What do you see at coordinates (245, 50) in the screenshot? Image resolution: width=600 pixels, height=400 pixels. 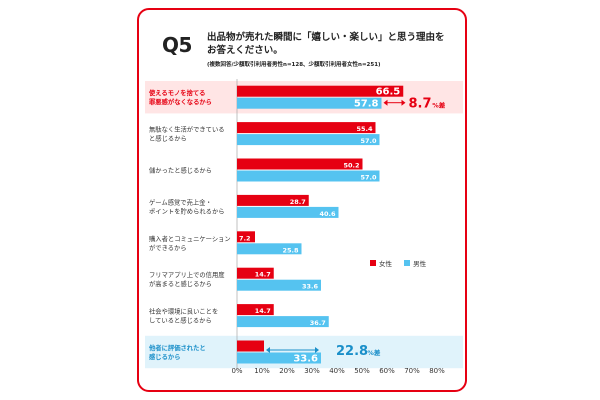 I see `question-title-line: お答えください。` at bounding box center [245, 50].